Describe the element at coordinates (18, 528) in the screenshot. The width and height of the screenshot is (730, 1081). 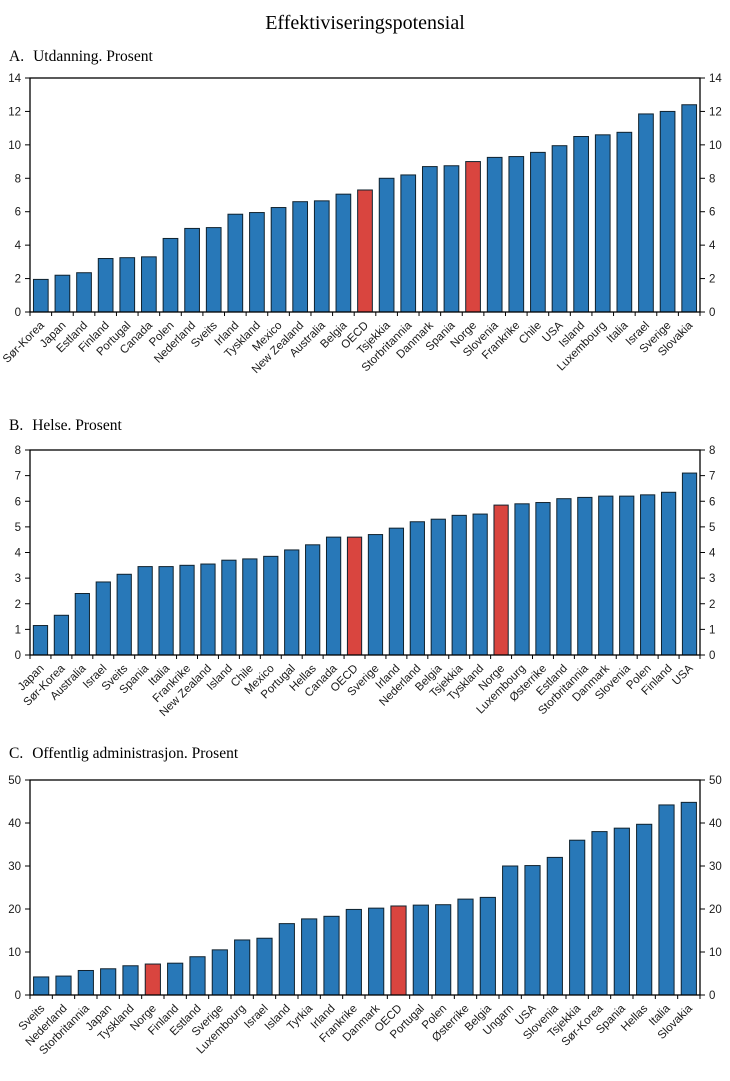
I see `y-tick-label-left: 5` at that location.